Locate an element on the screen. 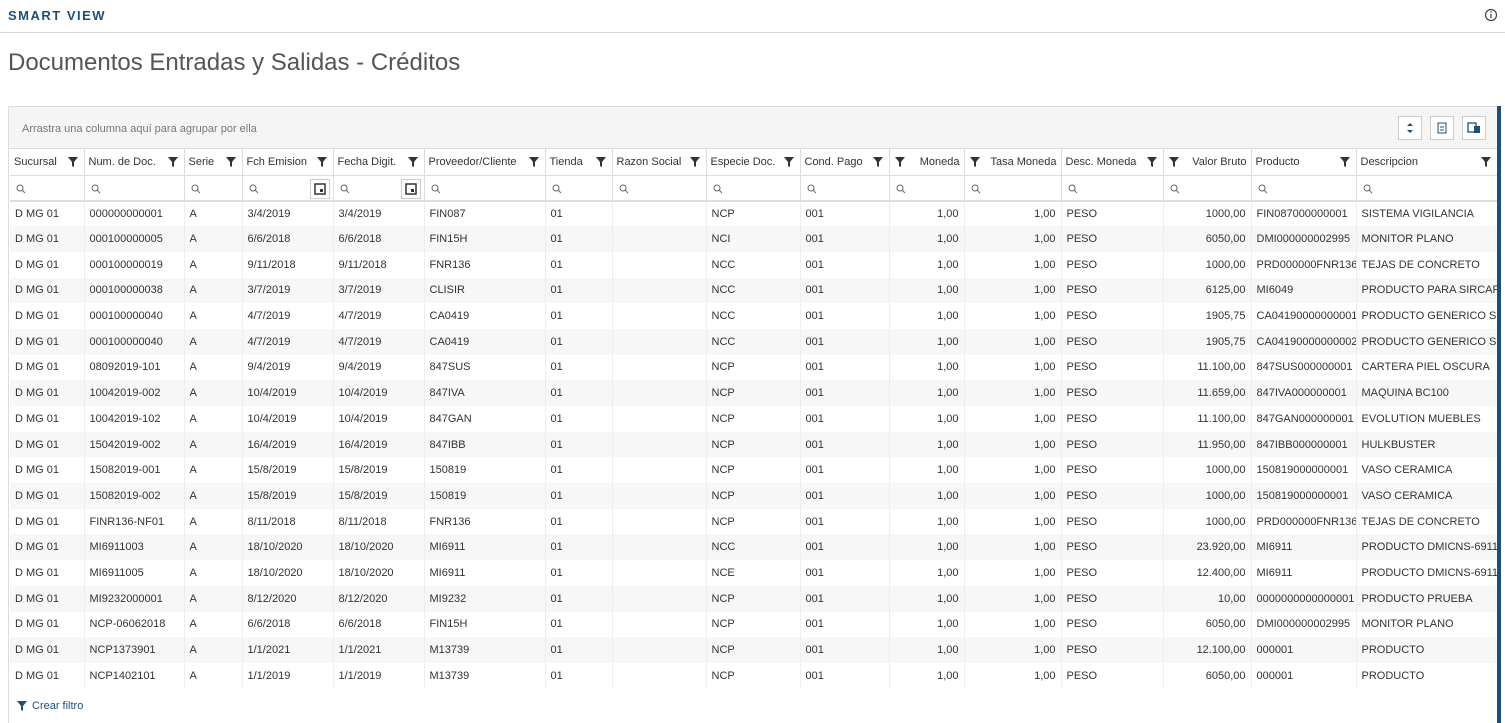  column-header: Tasa Moneda is located at coordinates (1013, 162).